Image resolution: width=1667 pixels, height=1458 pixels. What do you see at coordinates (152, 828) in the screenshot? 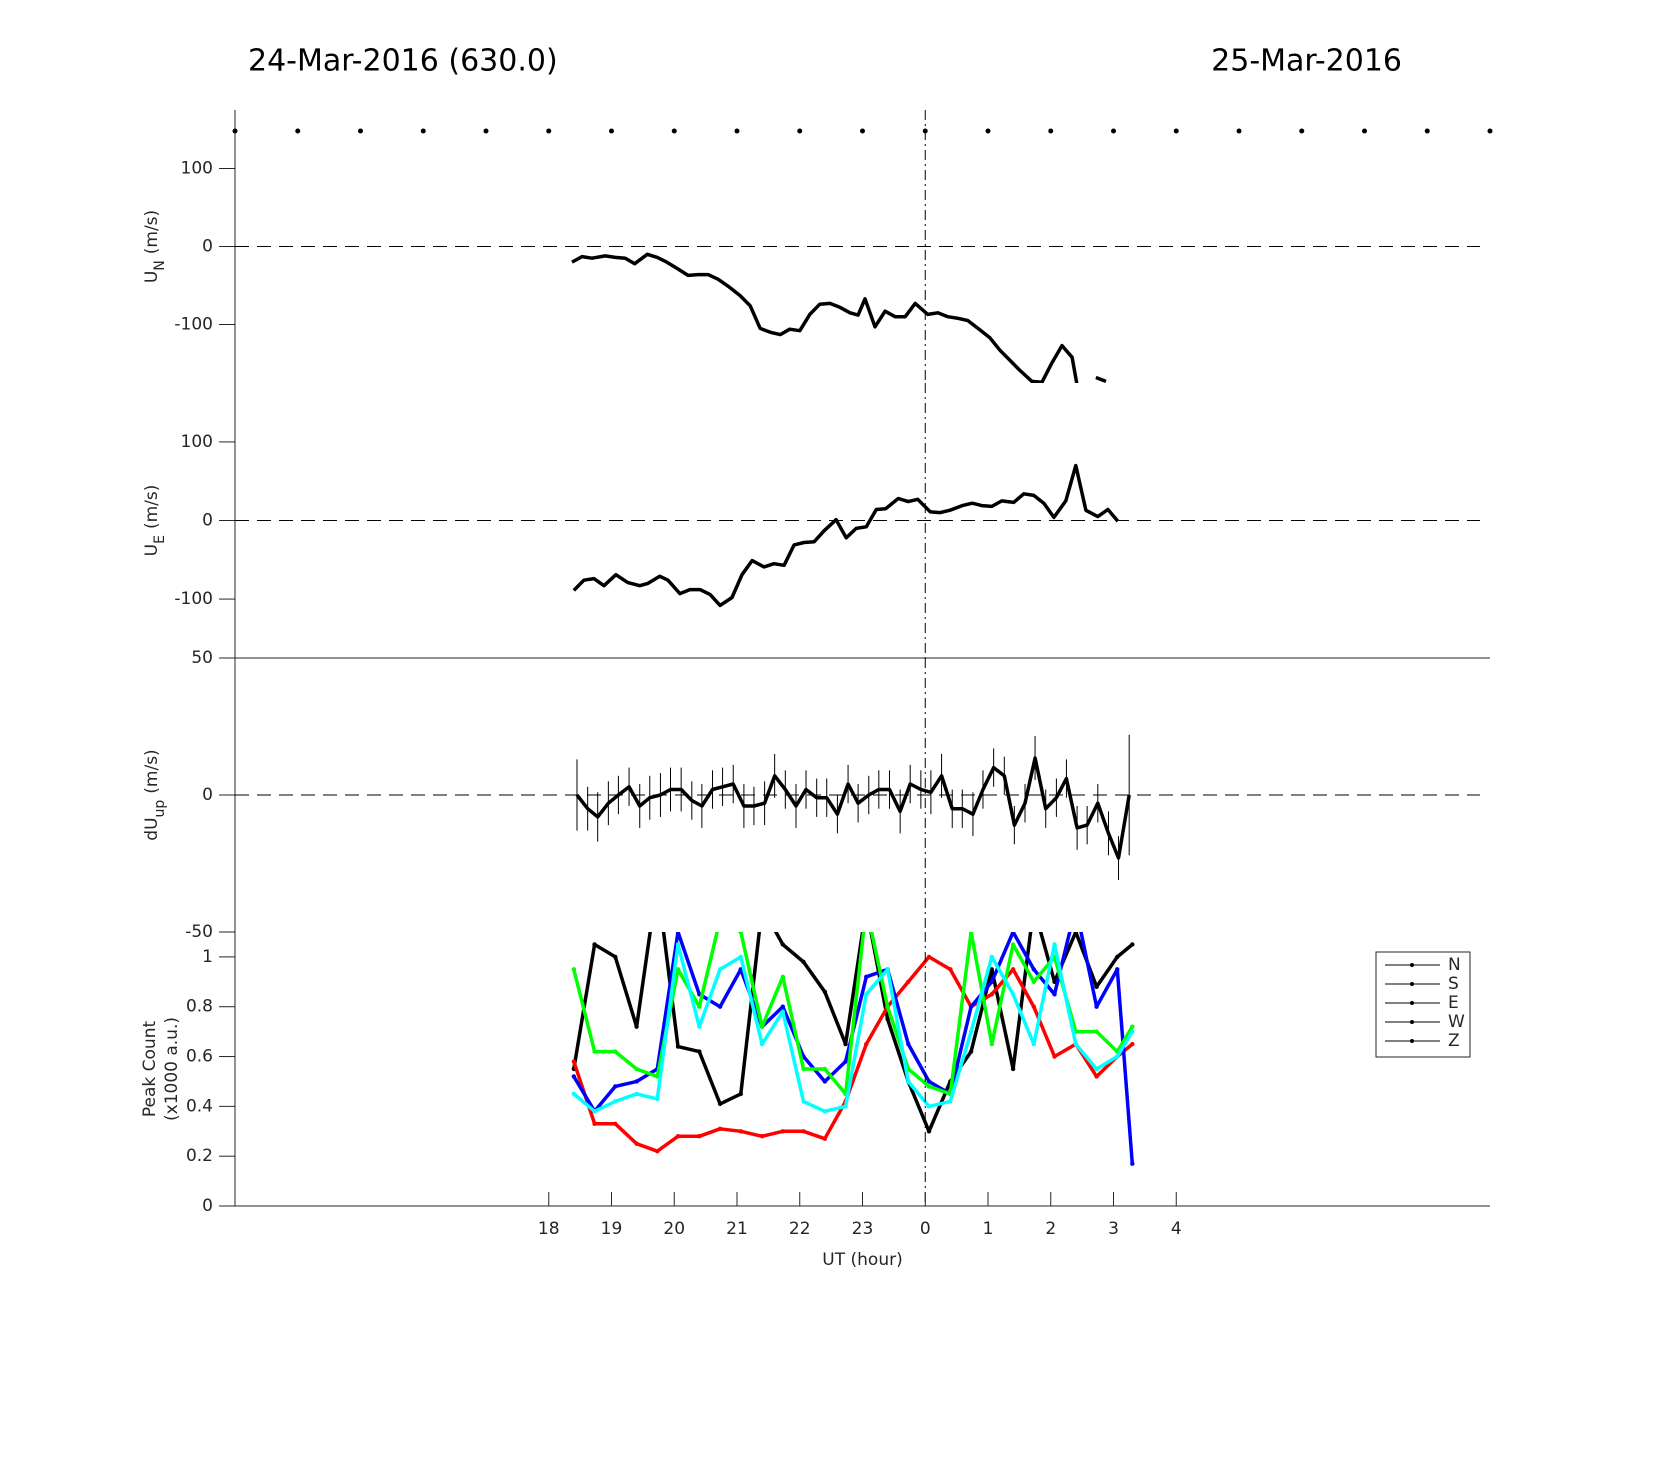
I see `y-label-main: dU` at bounding box center [152, 828].